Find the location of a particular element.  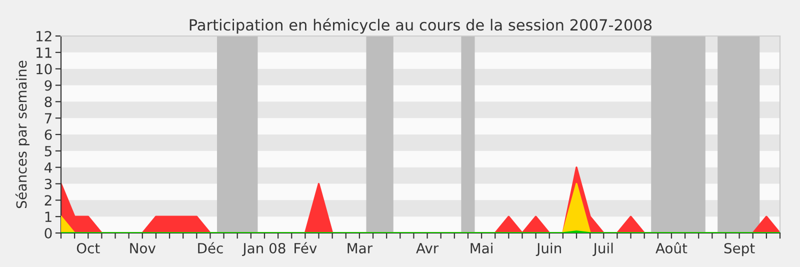

y-tick-label: 8 is located at coordinates (48, 102).